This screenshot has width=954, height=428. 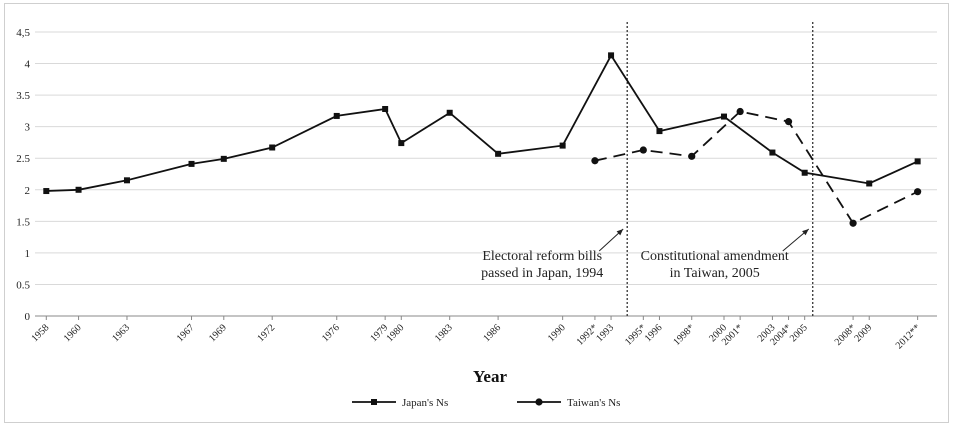 I want to click on legend-item: Japan's Ns, so click(x=400, y=403).